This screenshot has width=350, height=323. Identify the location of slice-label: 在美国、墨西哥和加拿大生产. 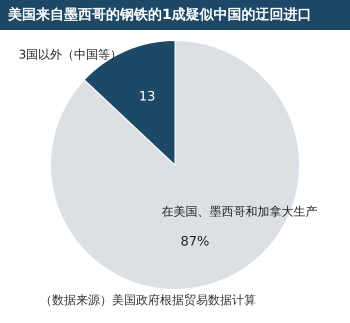
(240, 211).